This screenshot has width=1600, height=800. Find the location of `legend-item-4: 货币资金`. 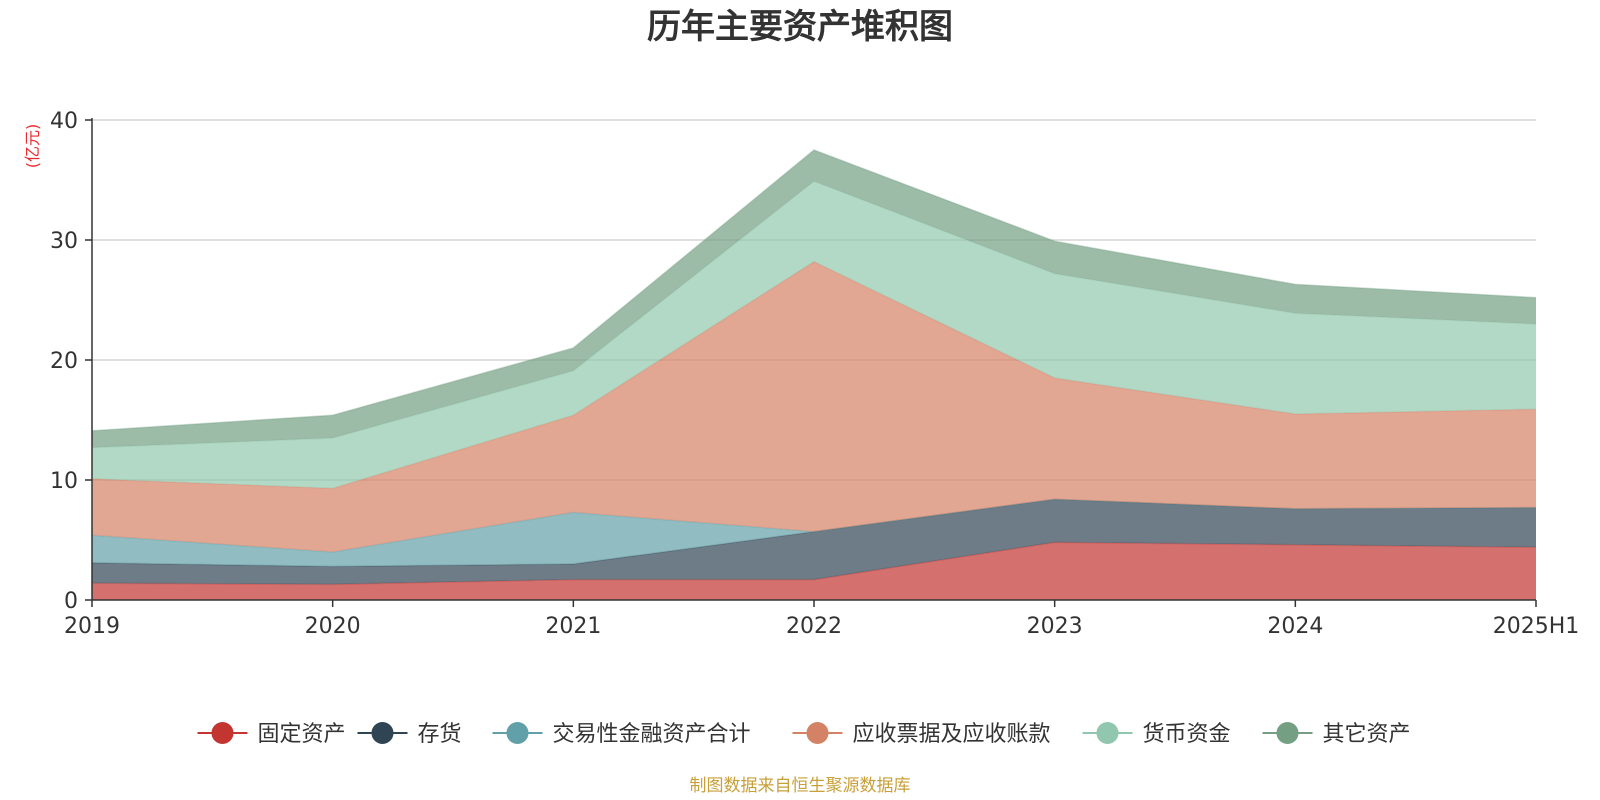

legend-item-4: 货币资金 is located at coordinates (1156, 734).